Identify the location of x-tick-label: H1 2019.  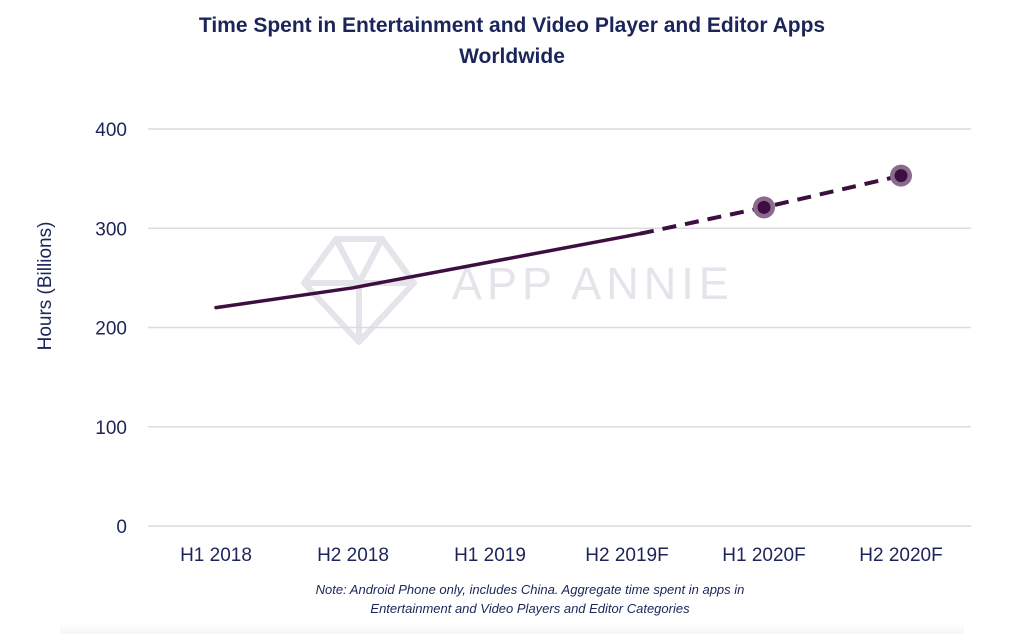
(490, 555).